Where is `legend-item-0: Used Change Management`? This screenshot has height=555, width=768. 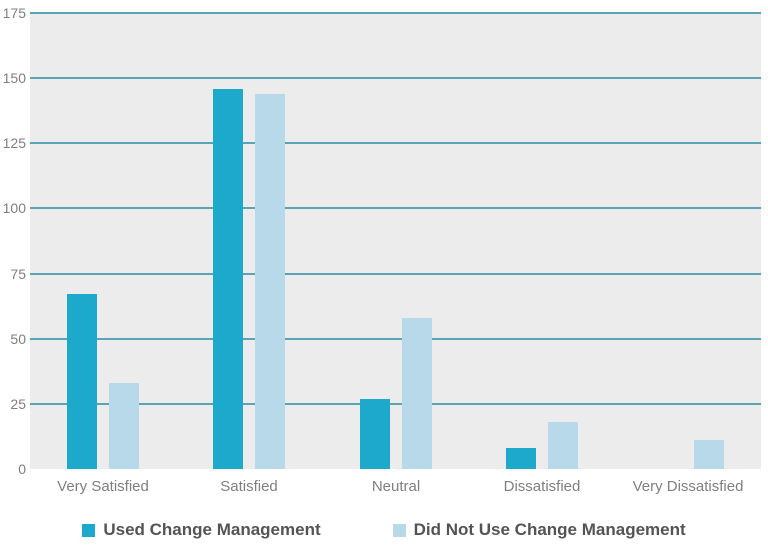
legend-item-0: Used Change Management is located at coordinates (201, 530).